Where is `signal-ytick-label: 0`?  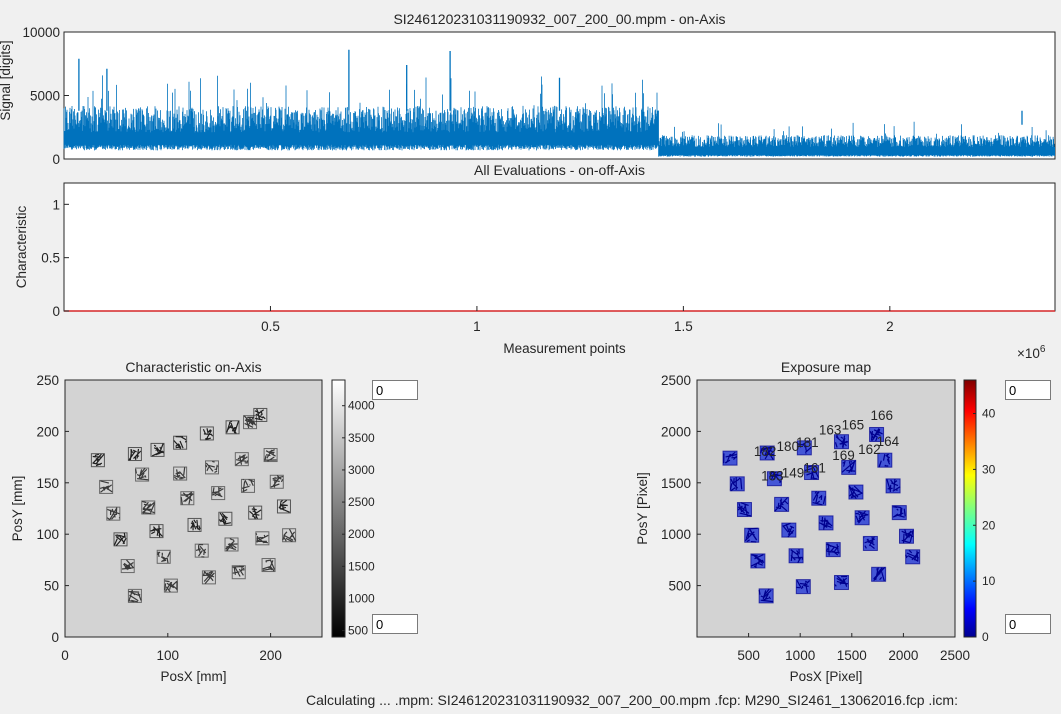
signal-ytick-label: 0 is located at coordinates (56, 159).